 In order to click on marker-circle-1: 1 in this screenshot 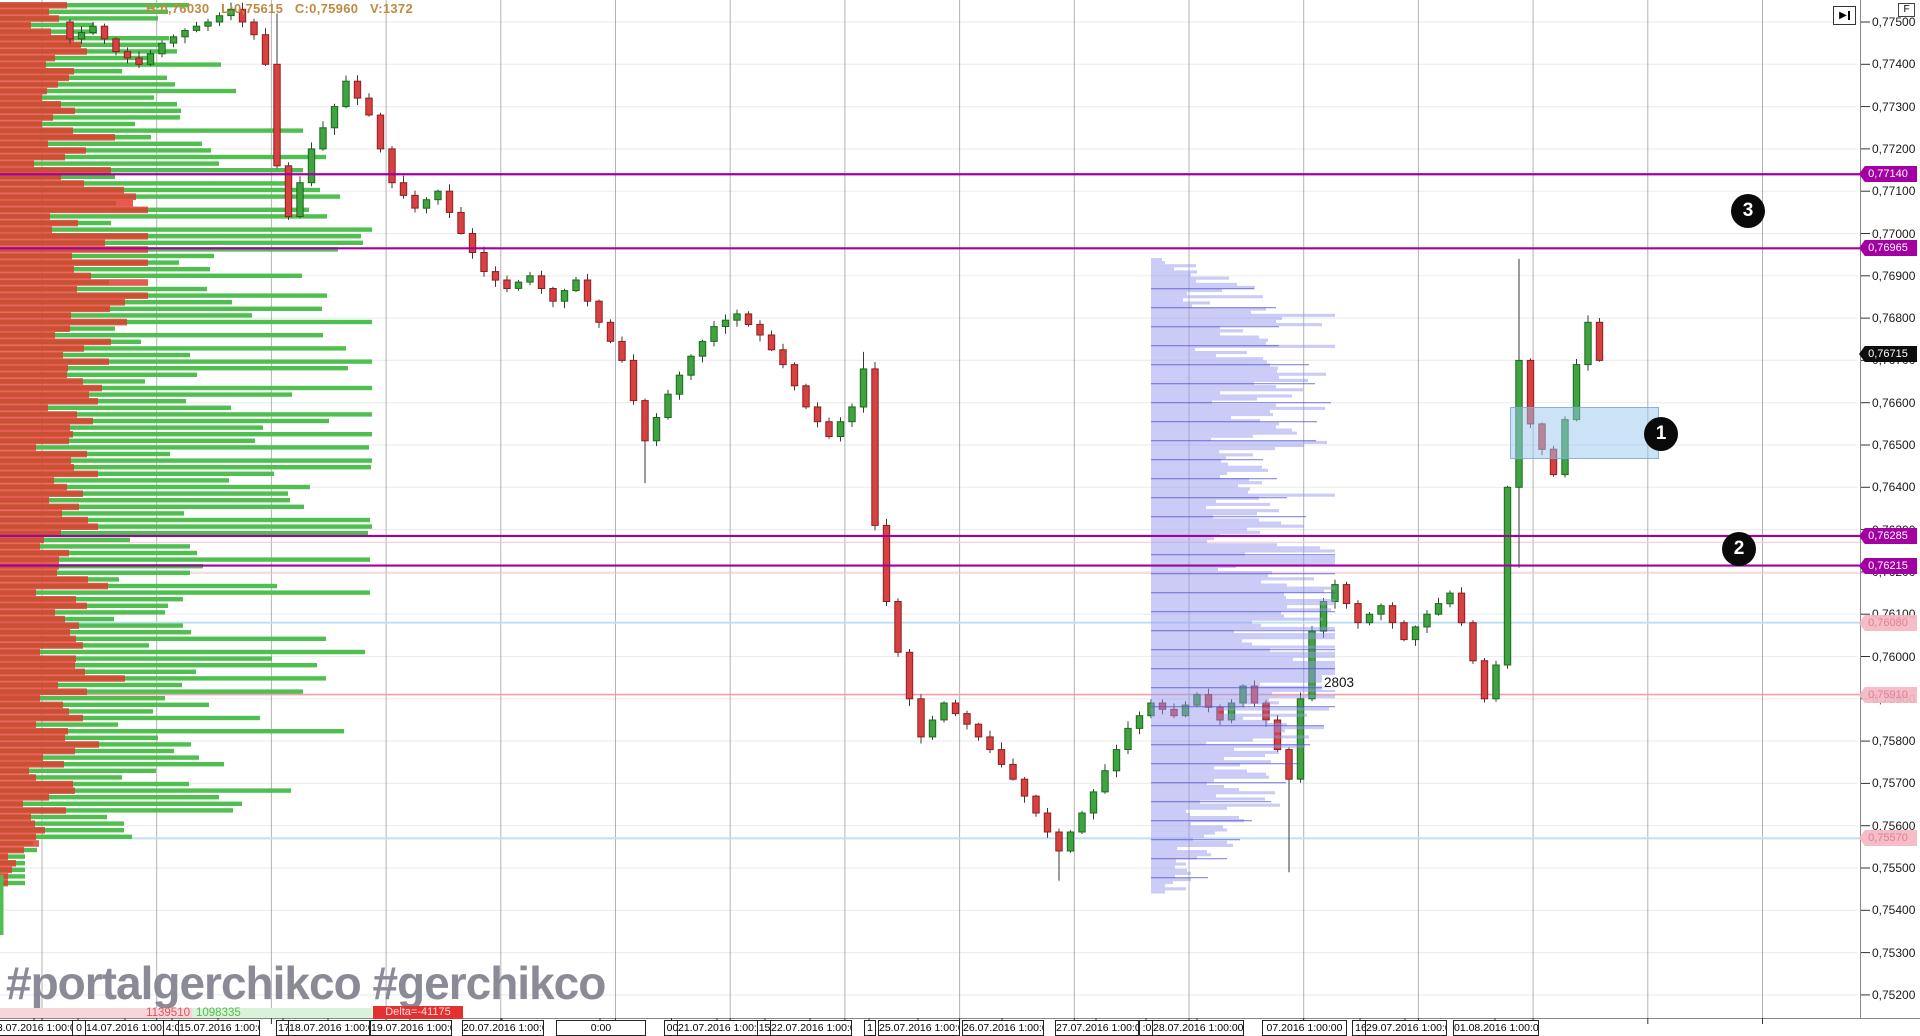, I will do `click(1661, 434)`.